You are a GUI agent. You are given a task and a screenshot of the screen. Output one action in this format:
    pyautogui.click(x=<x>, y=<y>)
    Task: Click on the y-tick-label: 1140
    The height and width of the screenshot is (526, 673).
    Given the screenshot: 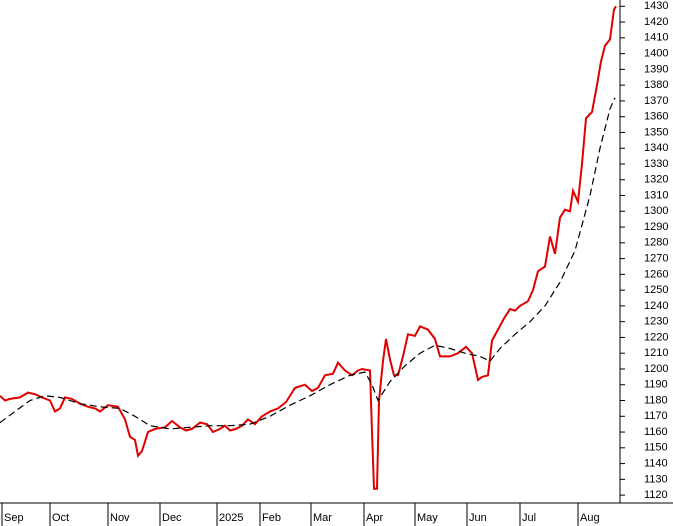 What is the action you would take?
    pyautogui.click(x=656, y=463)
    